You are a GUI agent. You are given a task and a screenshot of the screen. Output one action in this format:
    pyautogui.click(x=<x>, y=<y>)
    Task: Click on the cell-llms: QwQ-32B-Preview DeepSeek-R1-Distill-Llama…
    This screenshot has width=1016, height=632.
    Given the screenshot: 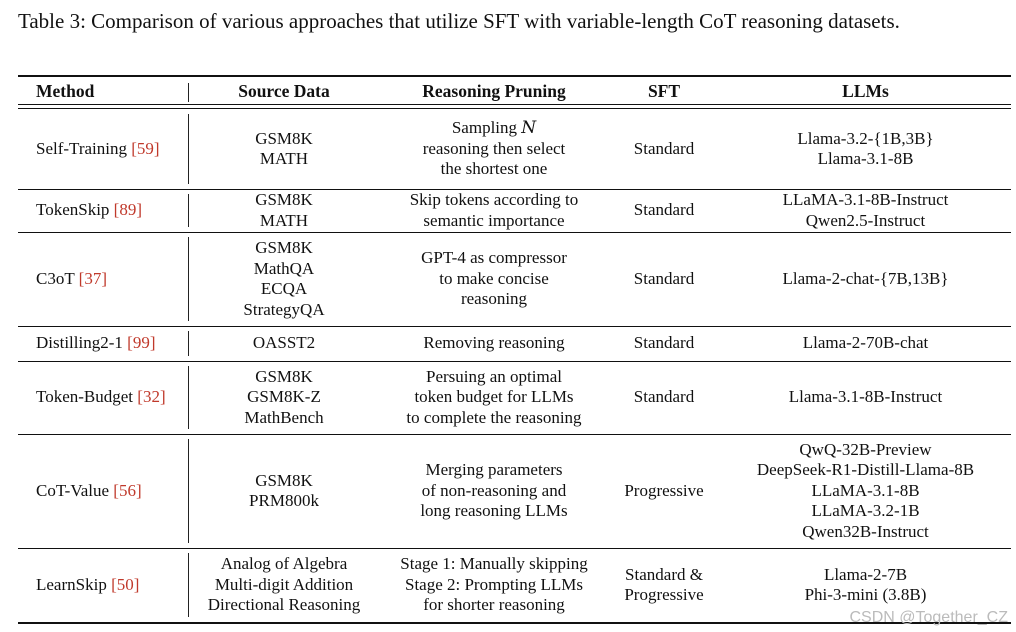 What is the action you would take?
    pyautogui.click(x=865, y=491)
    